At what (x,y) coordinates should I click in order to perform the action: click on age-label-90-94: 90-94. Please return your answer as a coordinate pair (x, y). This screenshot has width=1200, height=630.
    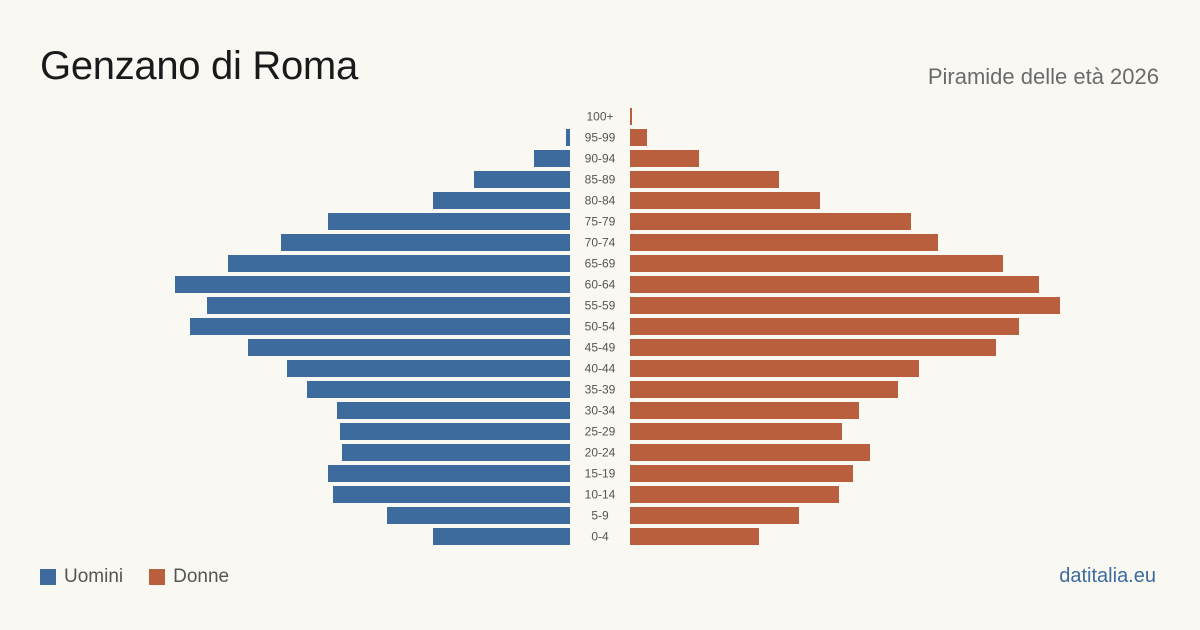
    Looking at the image, I should click on (600, 159).